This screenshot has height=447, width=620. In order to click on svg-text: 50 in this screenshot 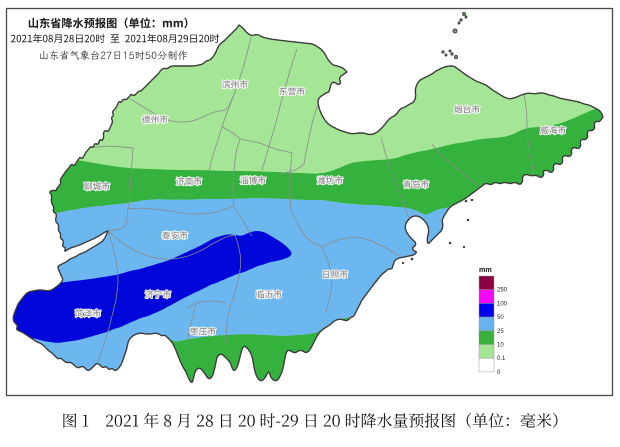, I will do `click(500, 318)`.